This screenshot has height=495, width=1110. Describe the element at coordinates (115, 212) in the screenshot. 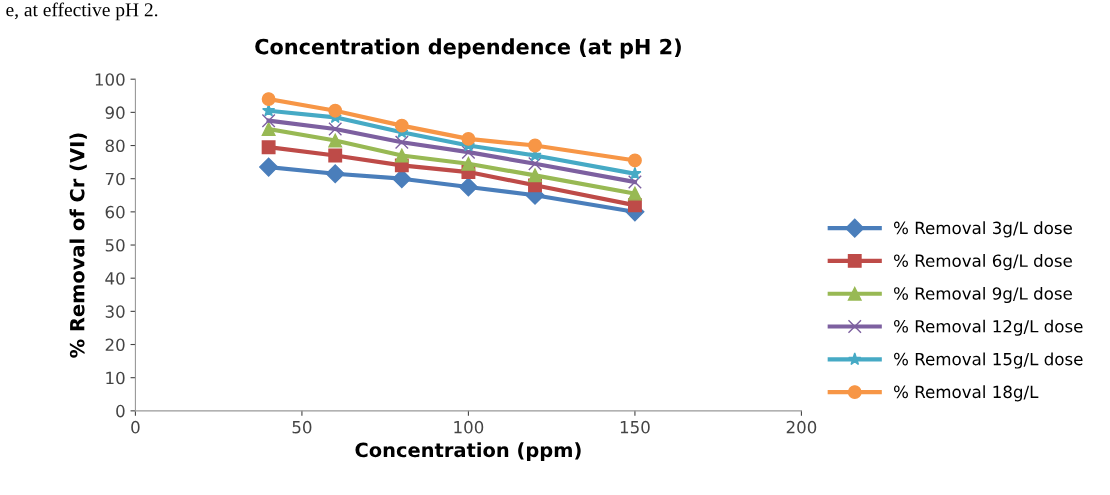

I see `y-tick-label: 60` at that location.